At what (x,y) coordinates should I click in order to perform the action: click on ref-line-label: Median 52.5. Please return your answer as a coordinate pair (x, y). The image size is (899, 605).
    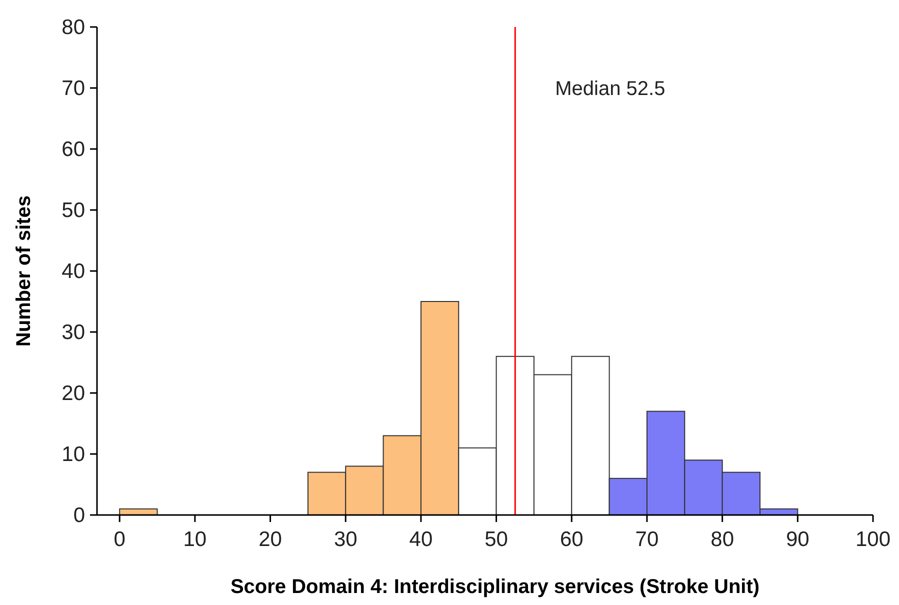
    Looking at the image, I should click on (610, 89).